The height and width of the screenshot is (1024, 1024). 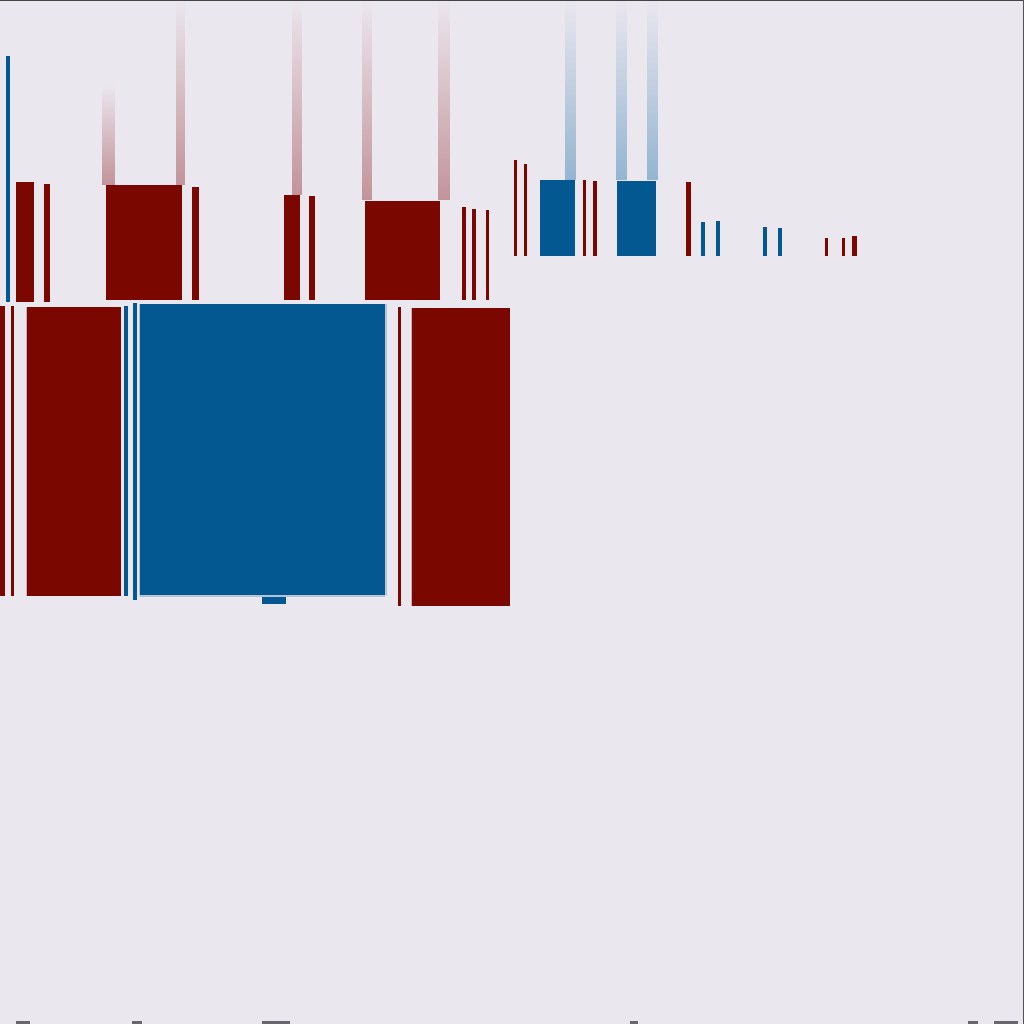 What do you see at coordinates (512, 1022) in the screenshot?
I see `bottom-edge-marks` at bounding box center [512, 1022].